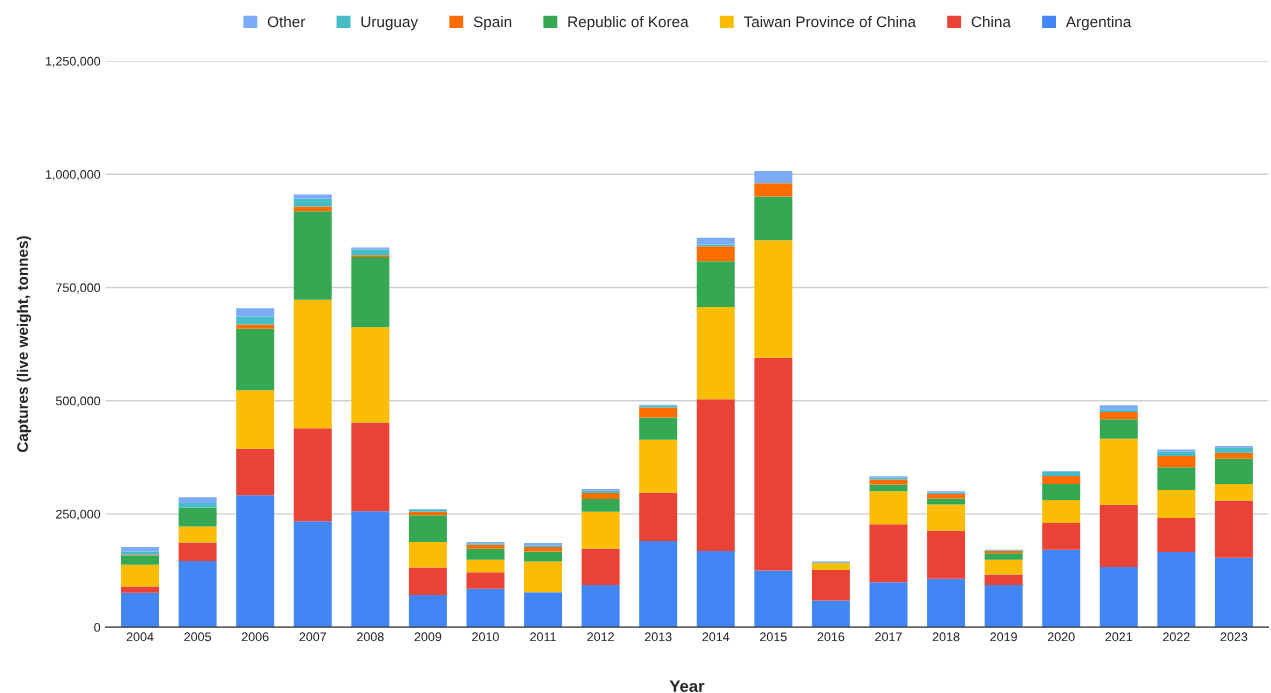 This screenshot has height=693, width=1271. What do you see at coordinates (658, 637) in the screenshot?
I see `x-tick-label: 2013` at bounding box center [658, 637].